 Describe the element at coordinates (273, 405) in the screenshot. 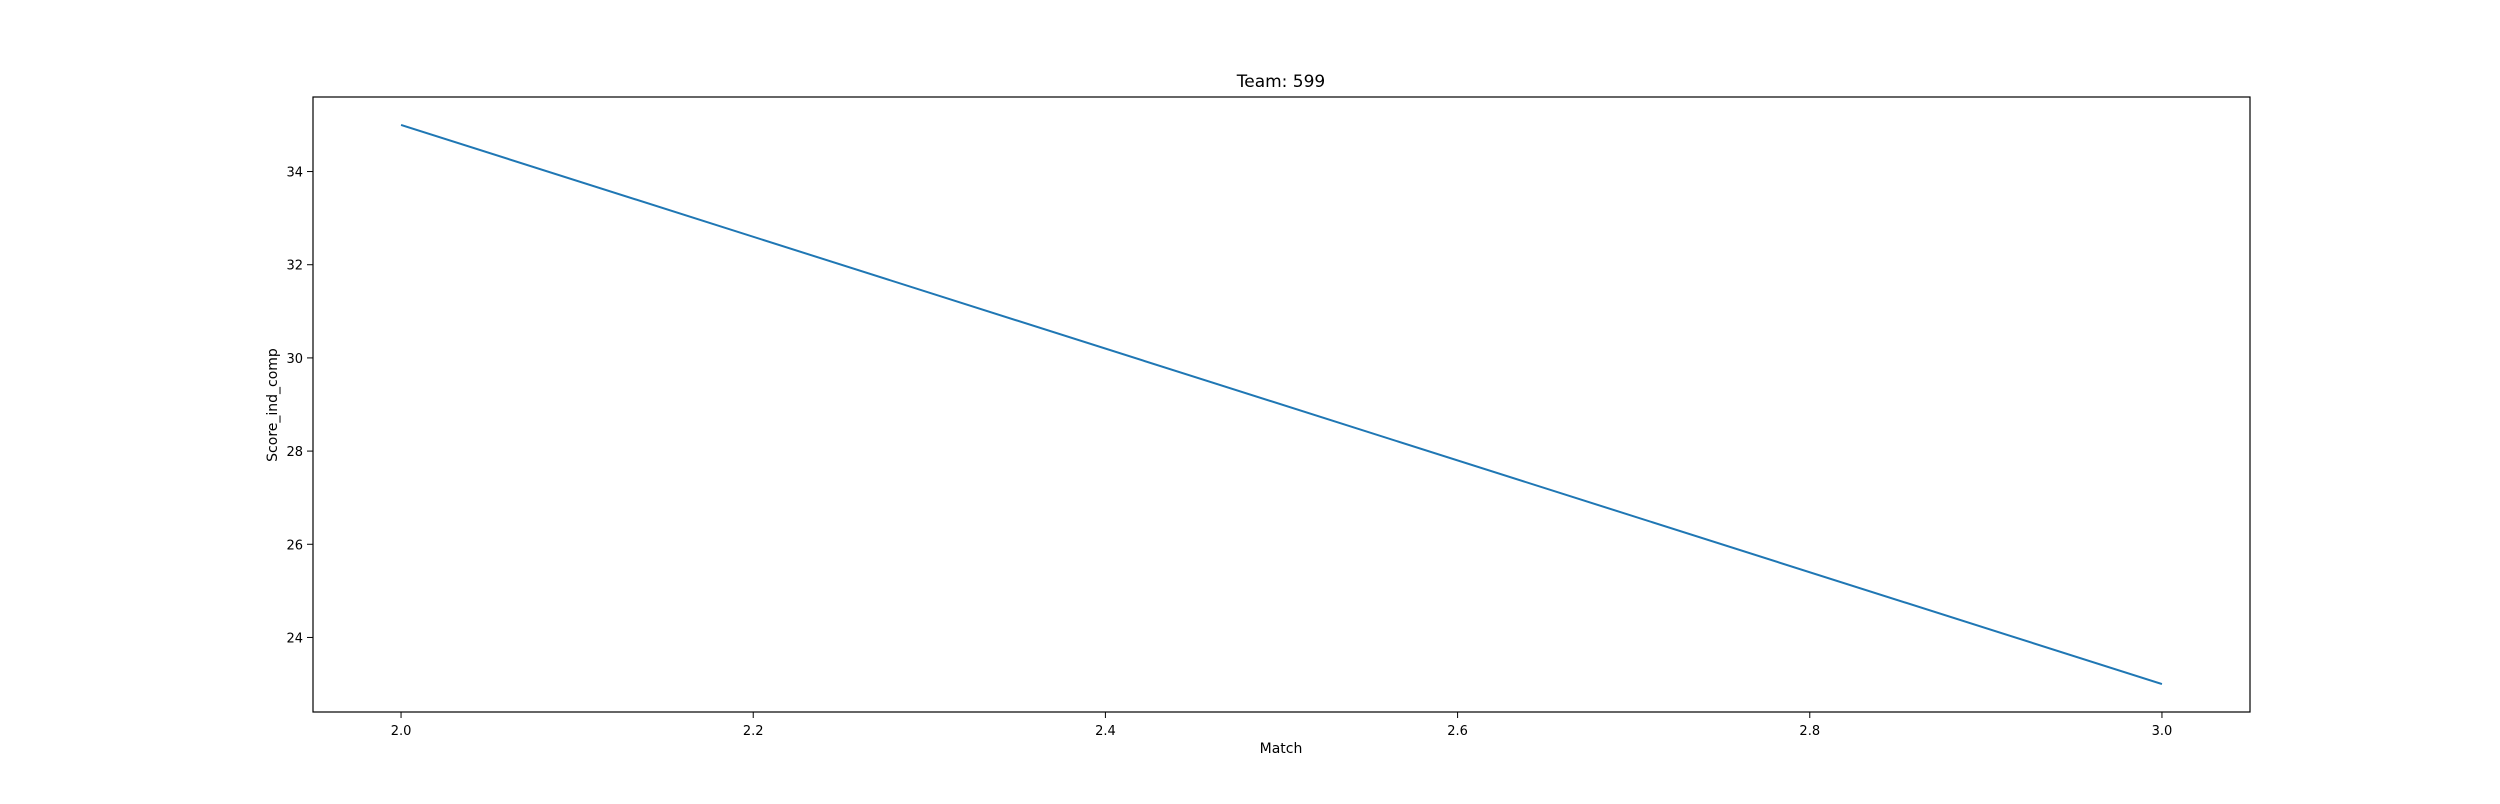

I see `y-axis-label: Score_ind_comp` at that location.